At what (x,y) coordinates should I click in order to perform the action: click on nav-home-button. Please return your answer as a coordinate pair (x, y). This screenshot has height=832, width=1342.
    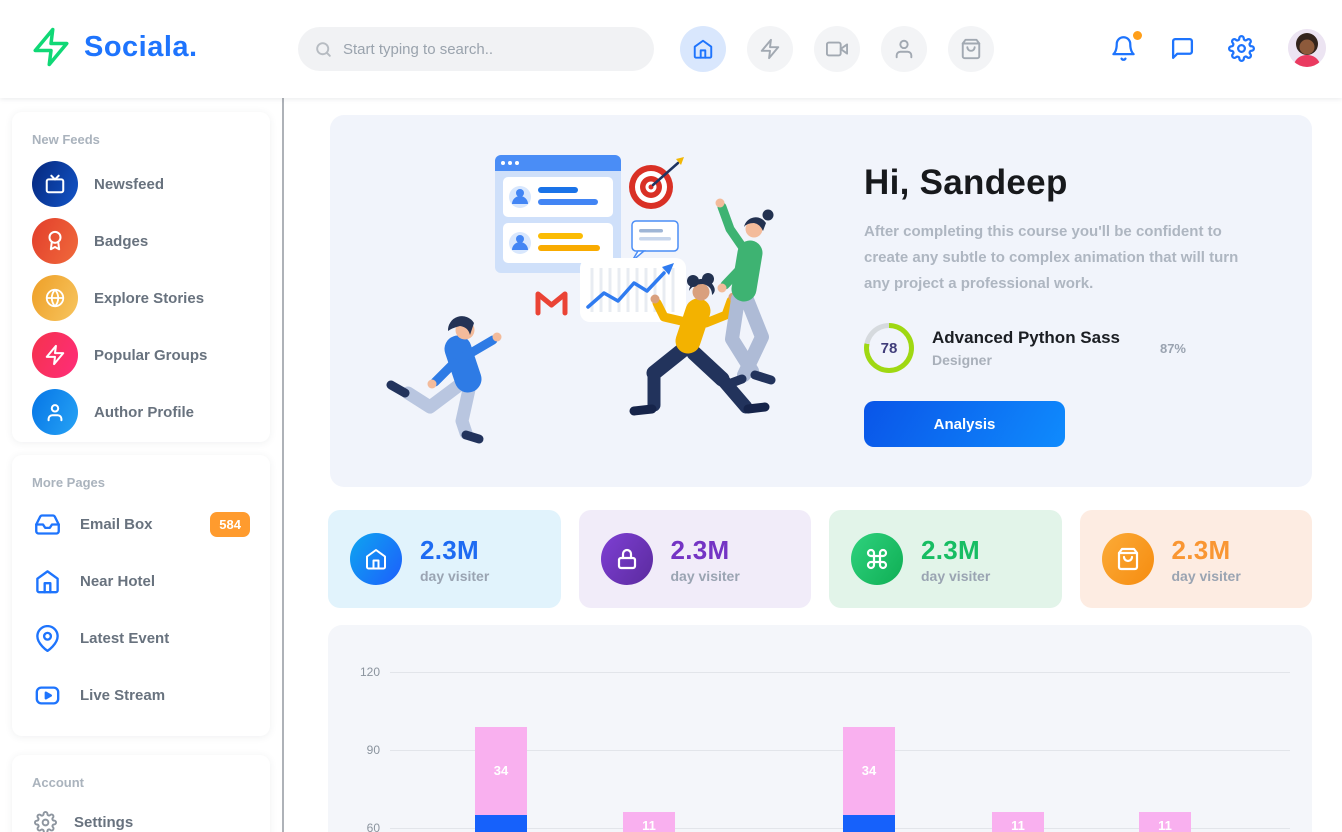
    Looking at the image, I should click on (703, 49).